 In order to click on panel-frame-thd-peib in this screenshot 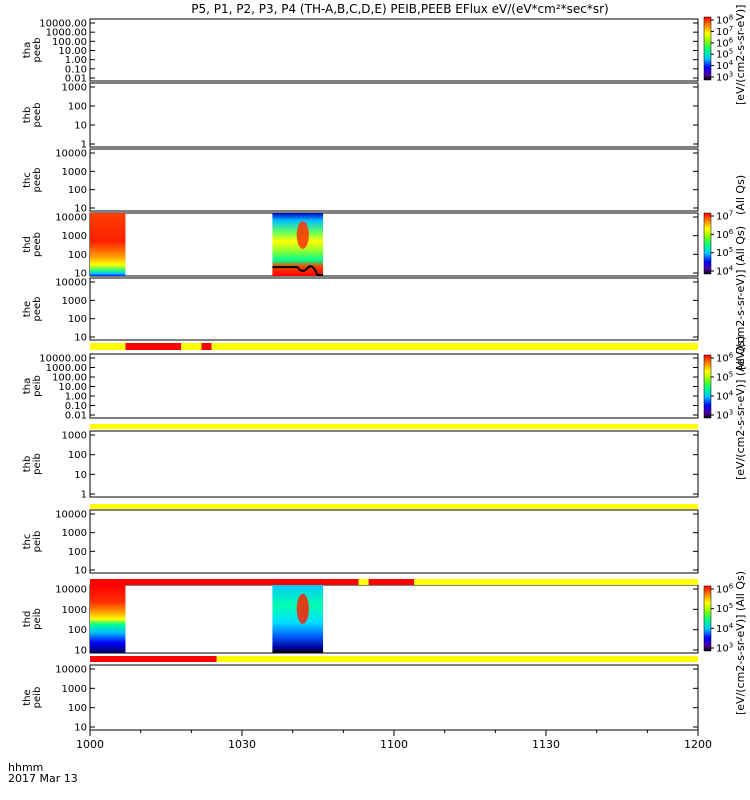, I will do `click(394, 619)`.